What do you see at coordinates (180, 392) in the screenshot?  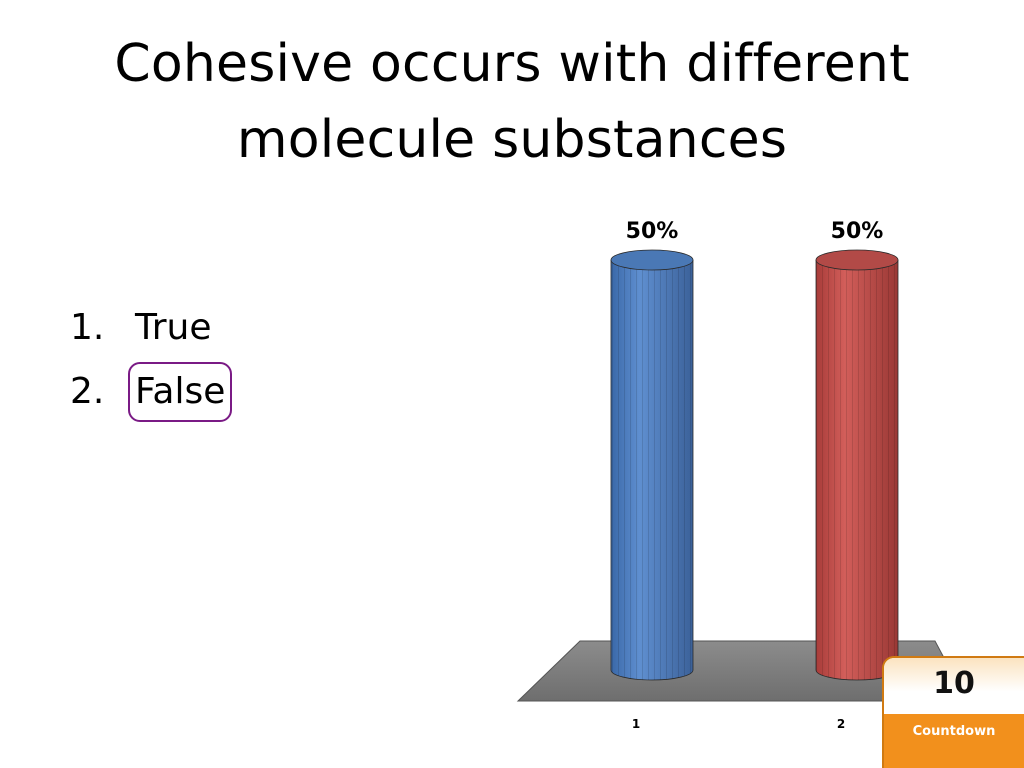 I see `answer-text-correct: False` at bounding box center [180, 392].